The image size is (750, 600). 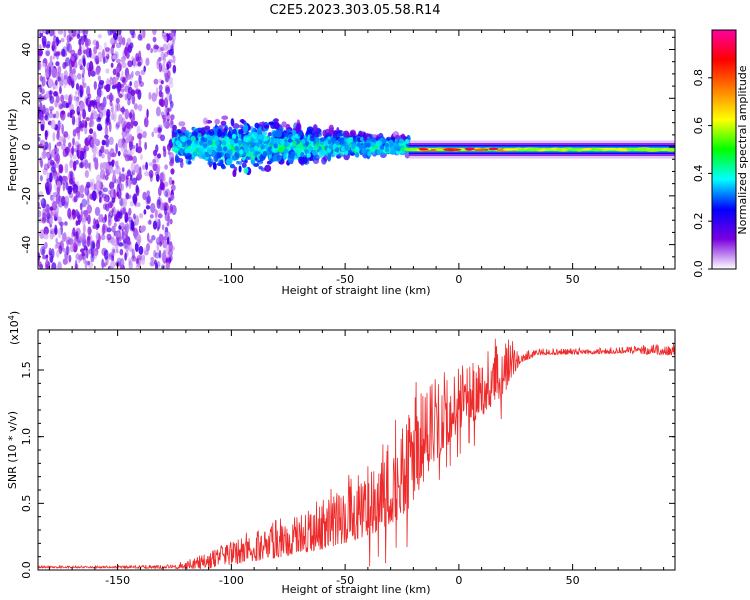 I want to click on snr-x-tick-label: 0, so click(x=458, y=580).